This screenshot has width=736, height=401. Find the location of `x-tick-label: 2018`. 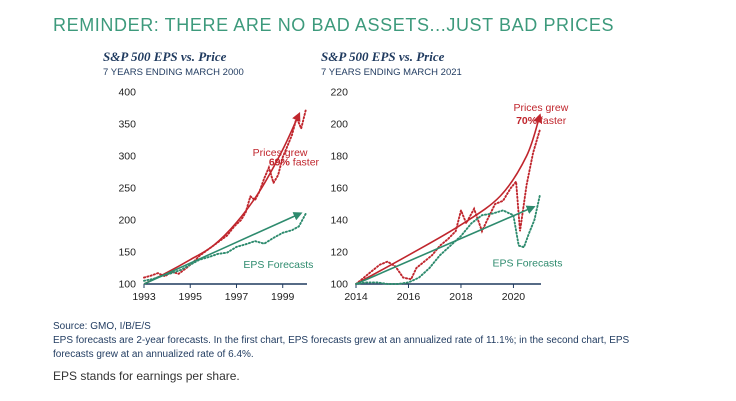

x-tick-label: 2018 is located at coordinates (461, 297).